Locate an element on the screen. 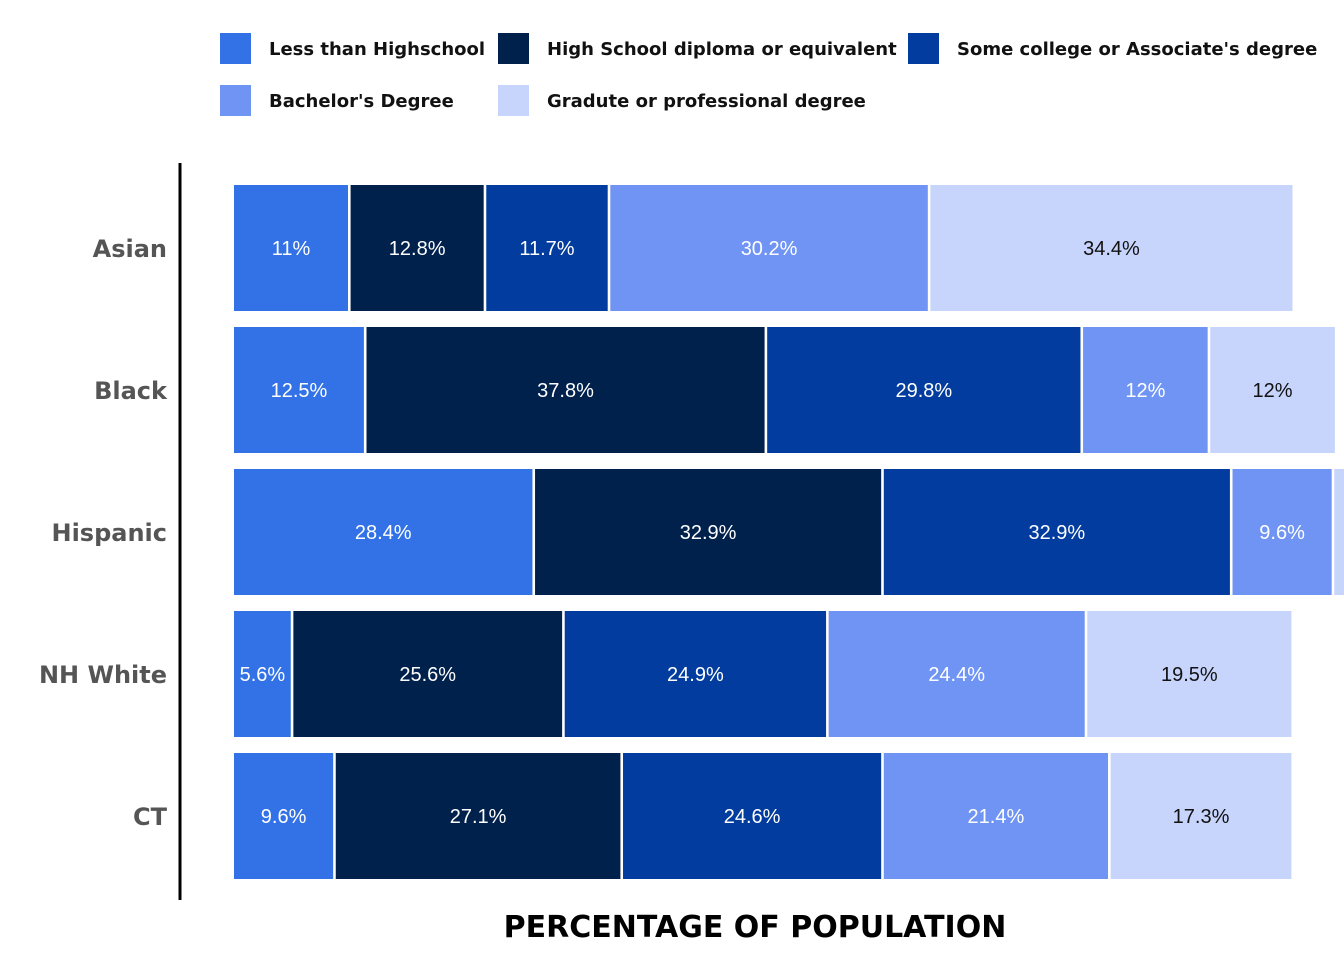 The height and width of the screenshot is (960, 1344). data-label: 30.2% is located at coordinates (769, 249).